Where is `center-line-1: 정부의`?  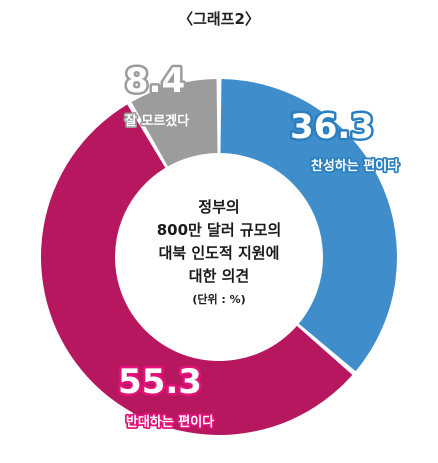
center-line-1: 정부의 is located at coordinates (219, 207).